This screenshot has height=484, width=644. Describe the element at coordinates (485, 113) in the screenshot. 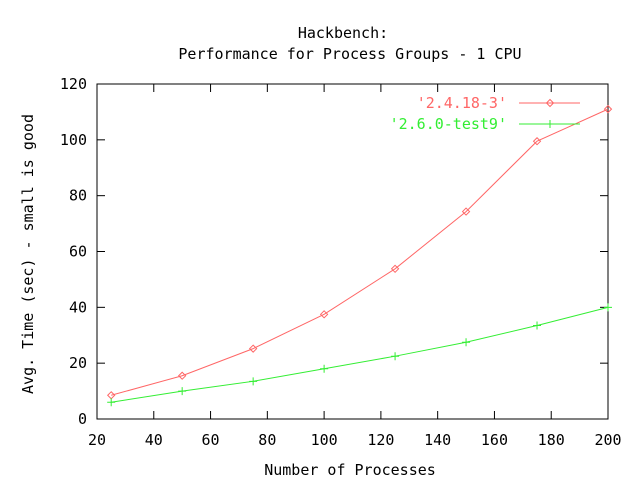

I see `legend: '2.4.18-3' '2.6.0-test9'` at that location.